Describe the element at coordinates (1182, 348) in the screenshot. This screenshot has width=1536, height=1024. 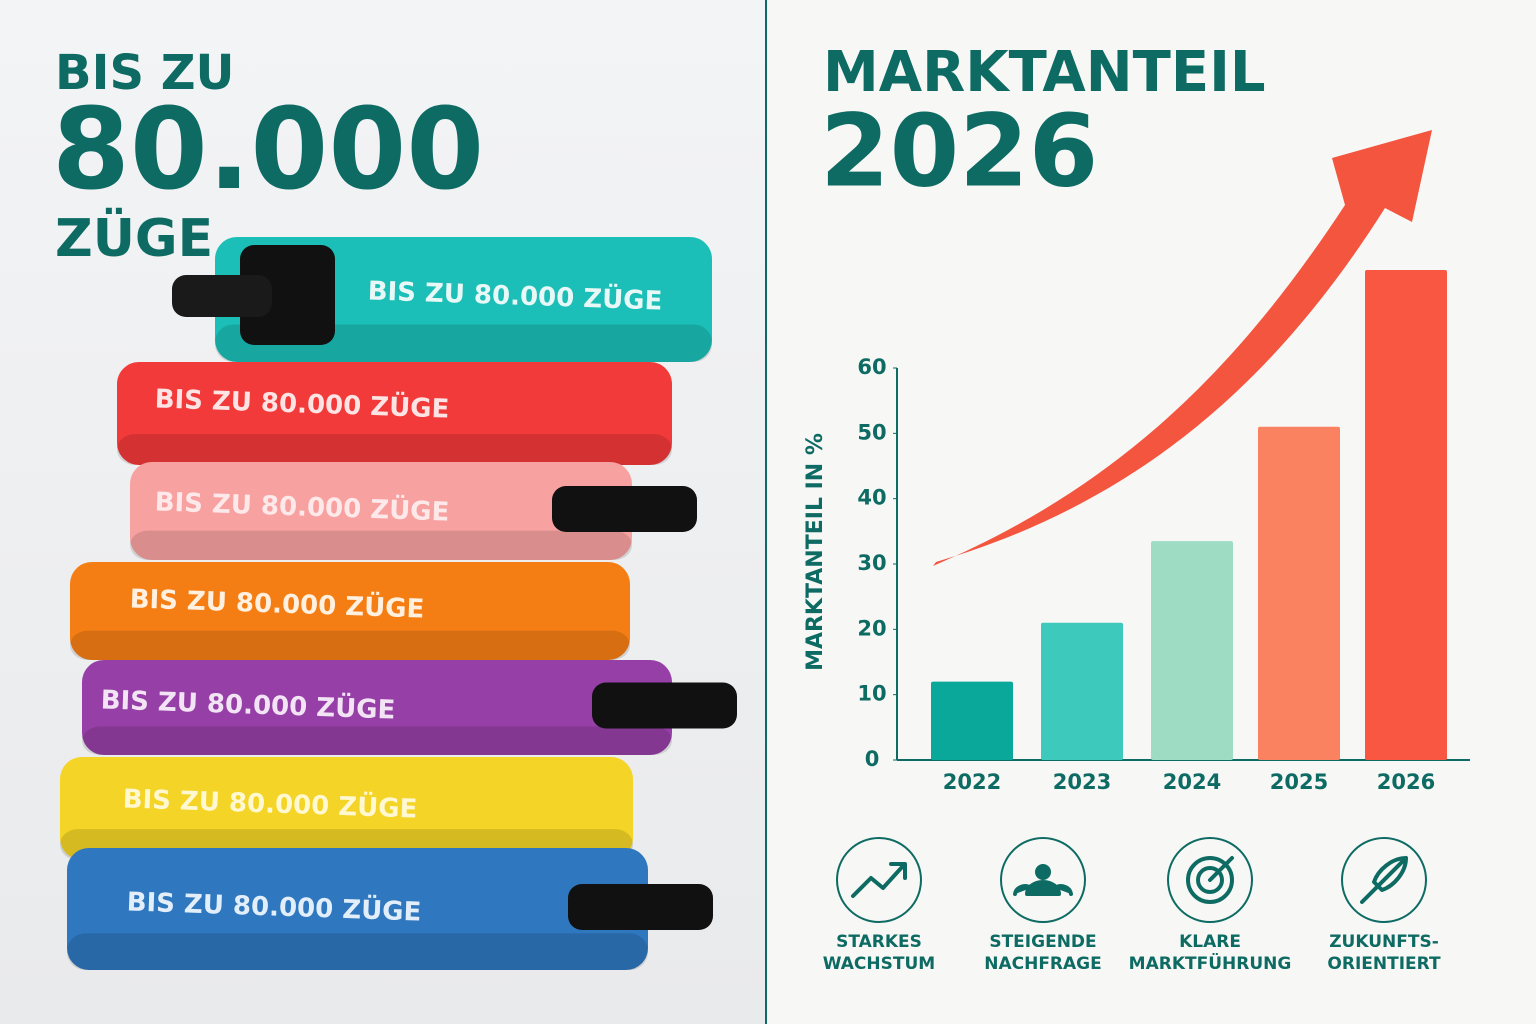
I see `growth-arrow` at that location.